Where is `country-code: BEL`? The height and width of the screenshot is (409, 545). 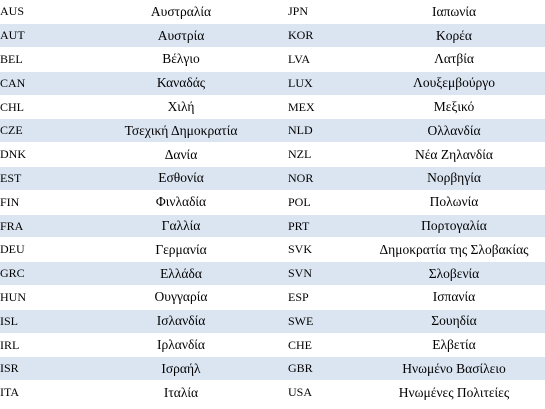 country-code: BEL is located at coordinates (37, 59).